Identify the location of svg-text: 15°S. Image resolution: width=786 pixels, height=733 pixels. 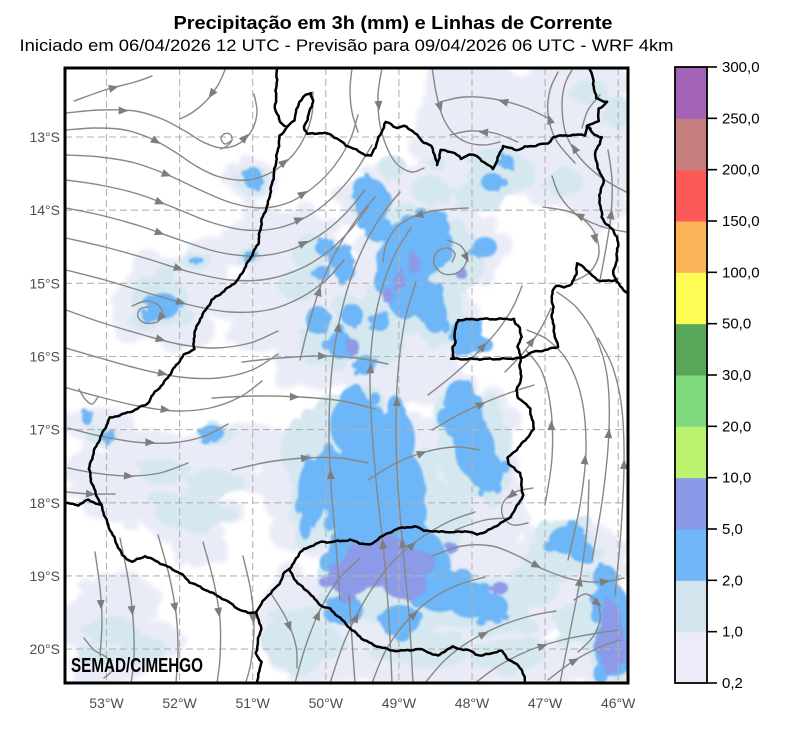
(44, 283).